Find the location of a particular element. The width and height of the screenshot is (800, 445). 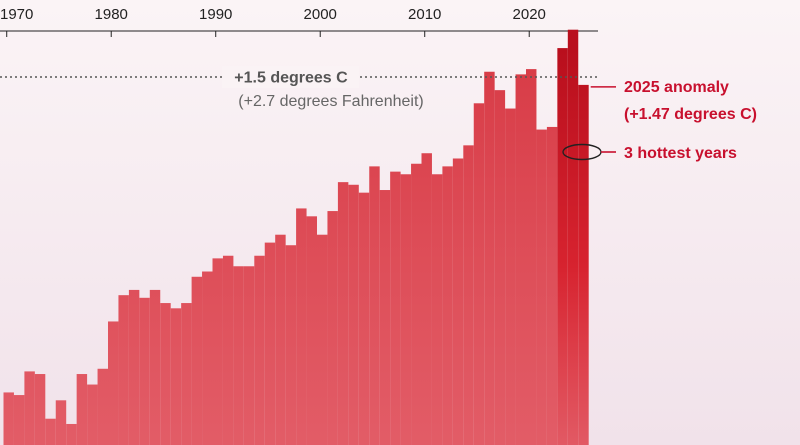

bar-1989 is located at coordinates (207, 358).